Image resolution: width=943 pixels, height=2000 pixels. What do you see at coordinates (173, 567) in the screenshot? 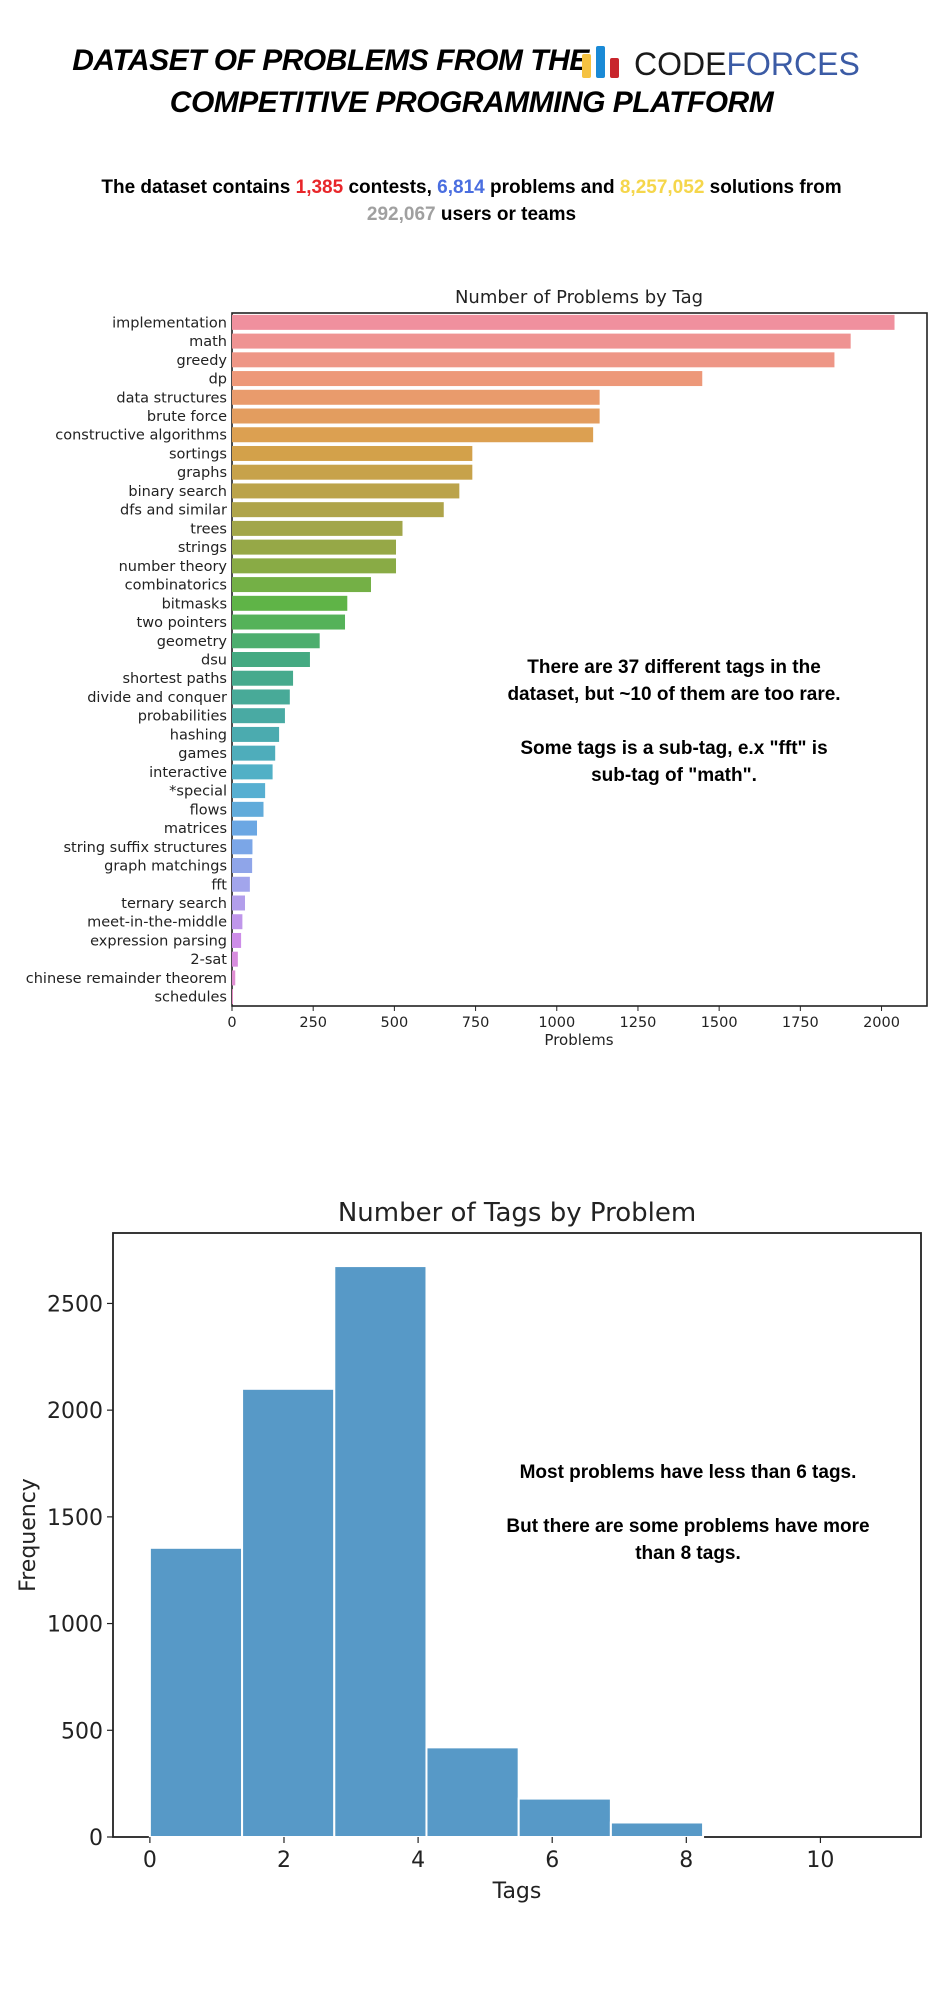
I see `tag-label: number theory` at bounding box center [173, 567].